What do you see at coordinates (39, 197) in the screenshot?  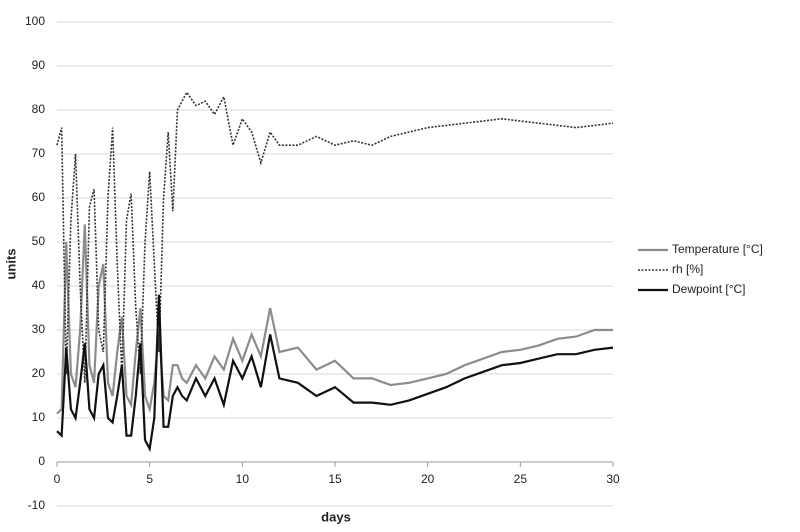 I see `y-tick-label: 60` at bounding box center [39, 197].